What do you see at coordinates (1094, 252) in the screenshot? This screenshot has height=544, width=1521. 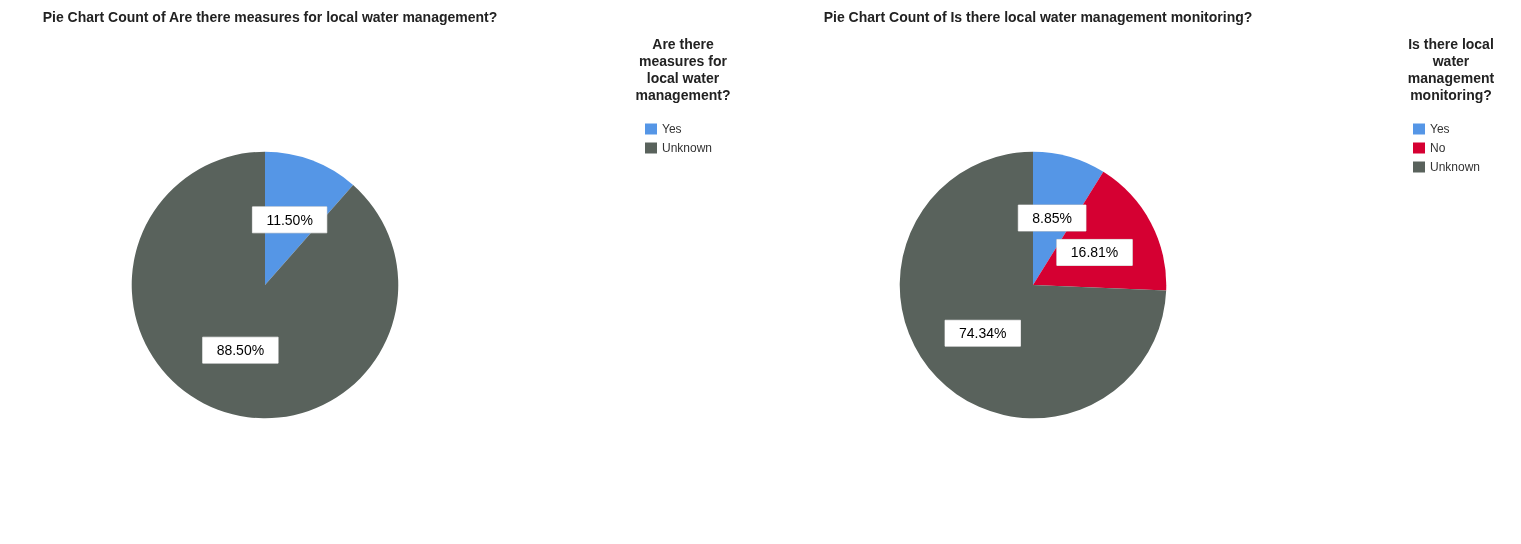 I see `data-label: 16.81%` at bounding box center [1094, 252].